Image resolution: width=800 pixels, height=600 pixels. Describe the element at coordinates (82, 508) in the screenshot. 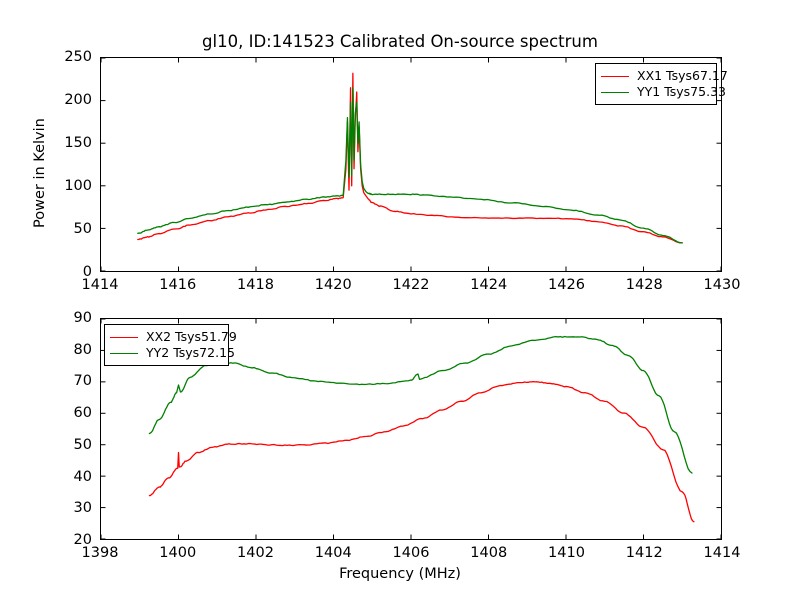

I see `y-axis-tick-label: 30` at that location.